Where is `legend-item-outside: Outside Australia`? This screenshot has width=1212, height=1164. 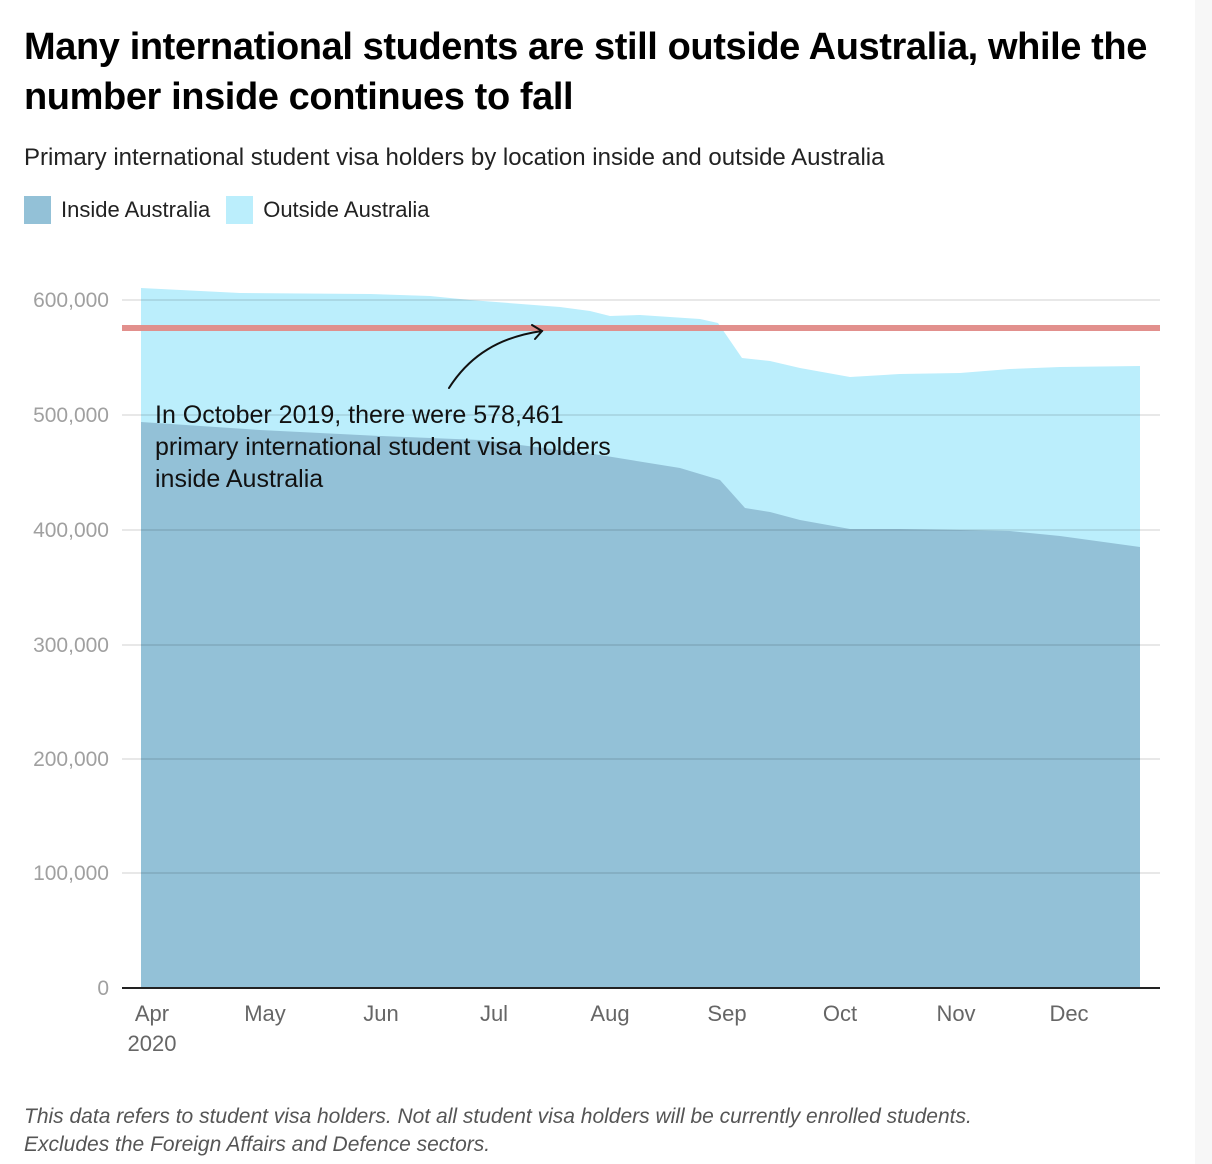 legend-item-outside: Outside Australia is located at coordinates (328, 210).